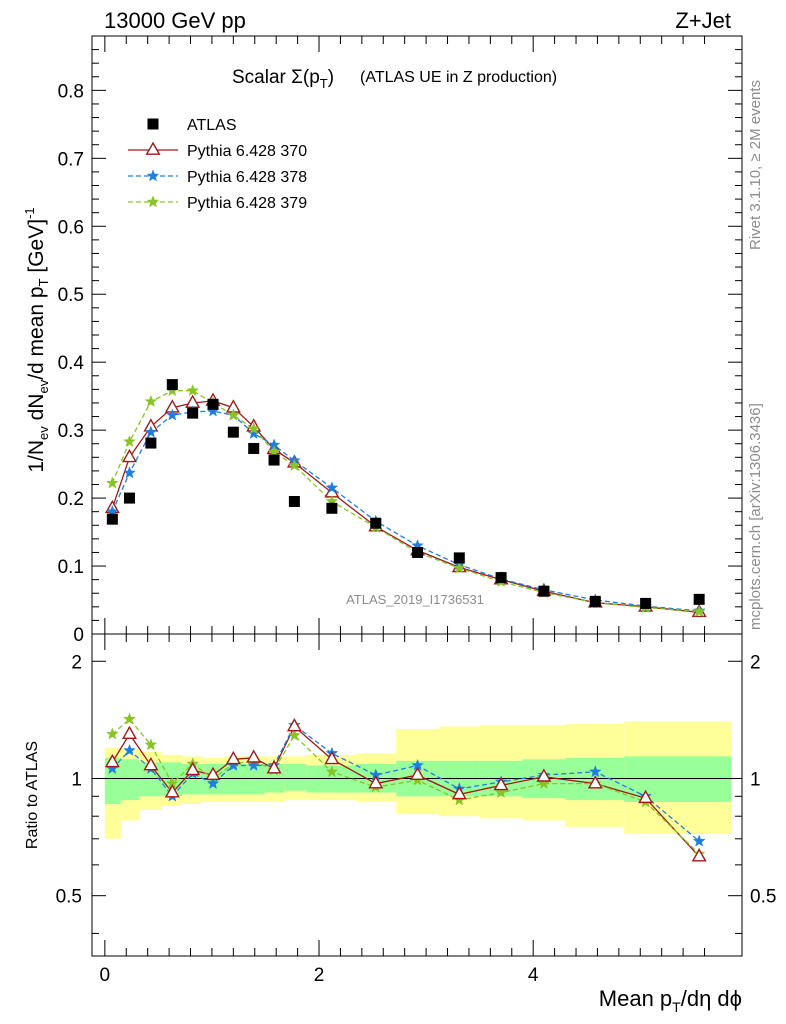  Describe the element at coordinates (71, 431) in the screenshot. I see `main-ytick-label: 0.3` at that location.